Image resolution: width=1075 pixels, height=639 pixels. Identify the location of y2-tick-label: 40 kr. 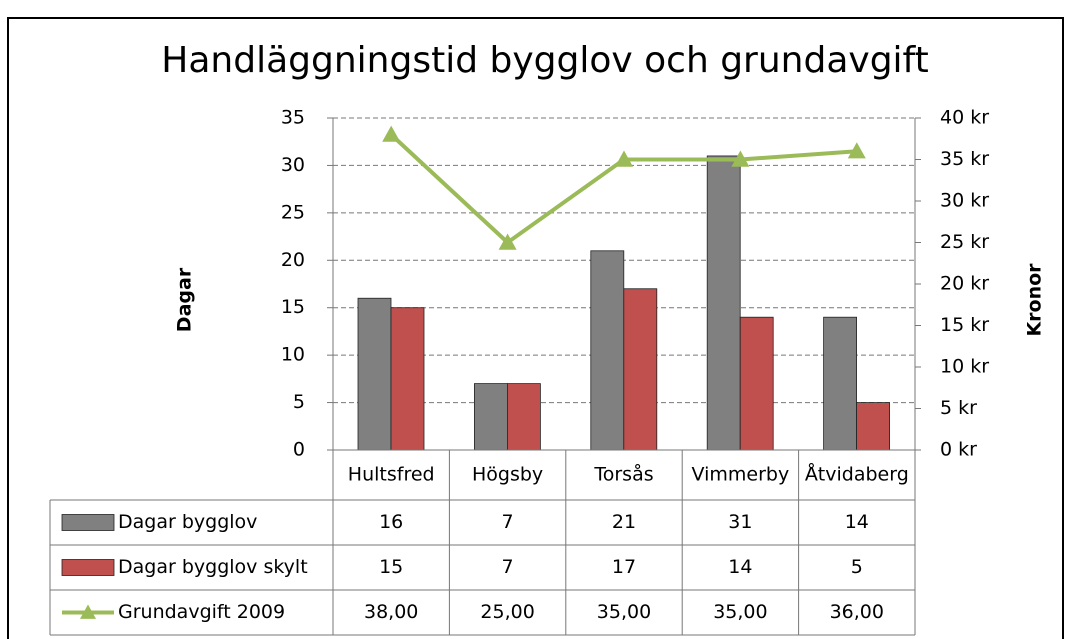
(964, 118).